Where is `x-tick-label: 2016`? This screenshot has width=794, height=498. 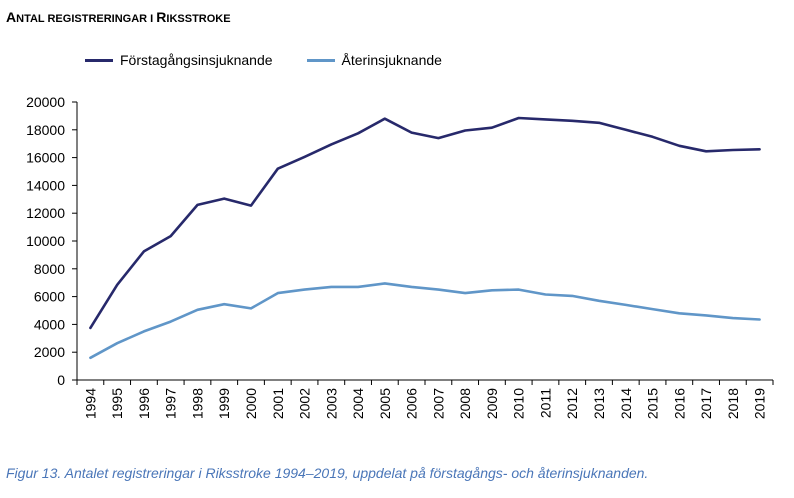 x-tick-label: 2016 is located at coordinates (679, 403).